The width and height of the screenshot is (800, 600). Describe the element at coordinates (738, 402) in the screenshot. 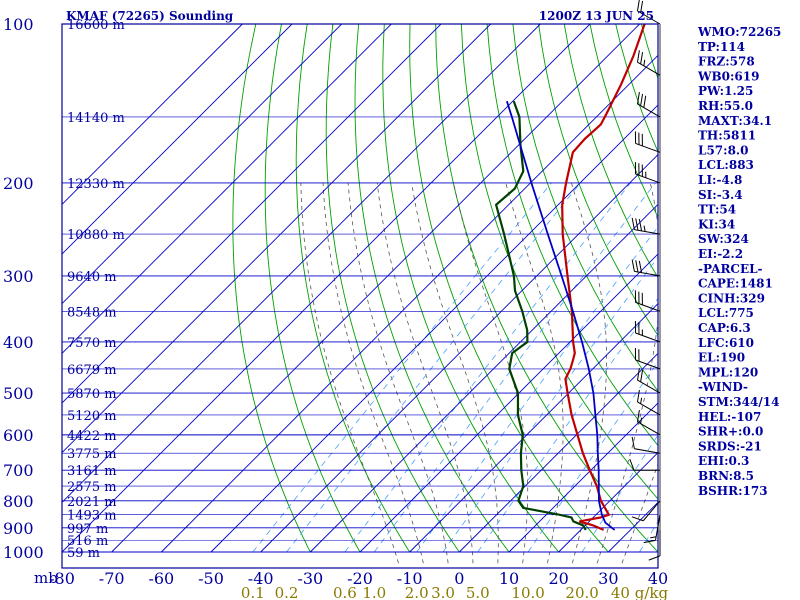

I see `index-line: STM:344/14` at that location.